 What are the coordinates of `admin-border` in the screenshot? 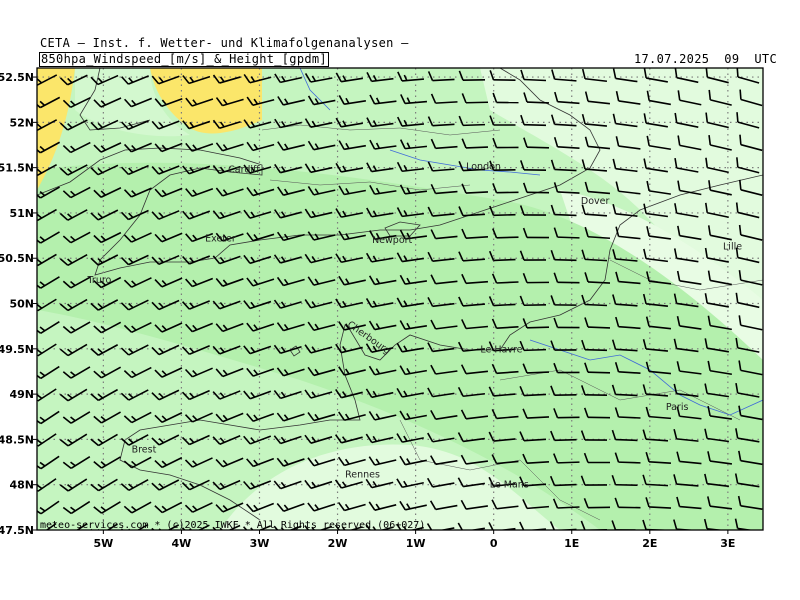 It's located at (381, 130).